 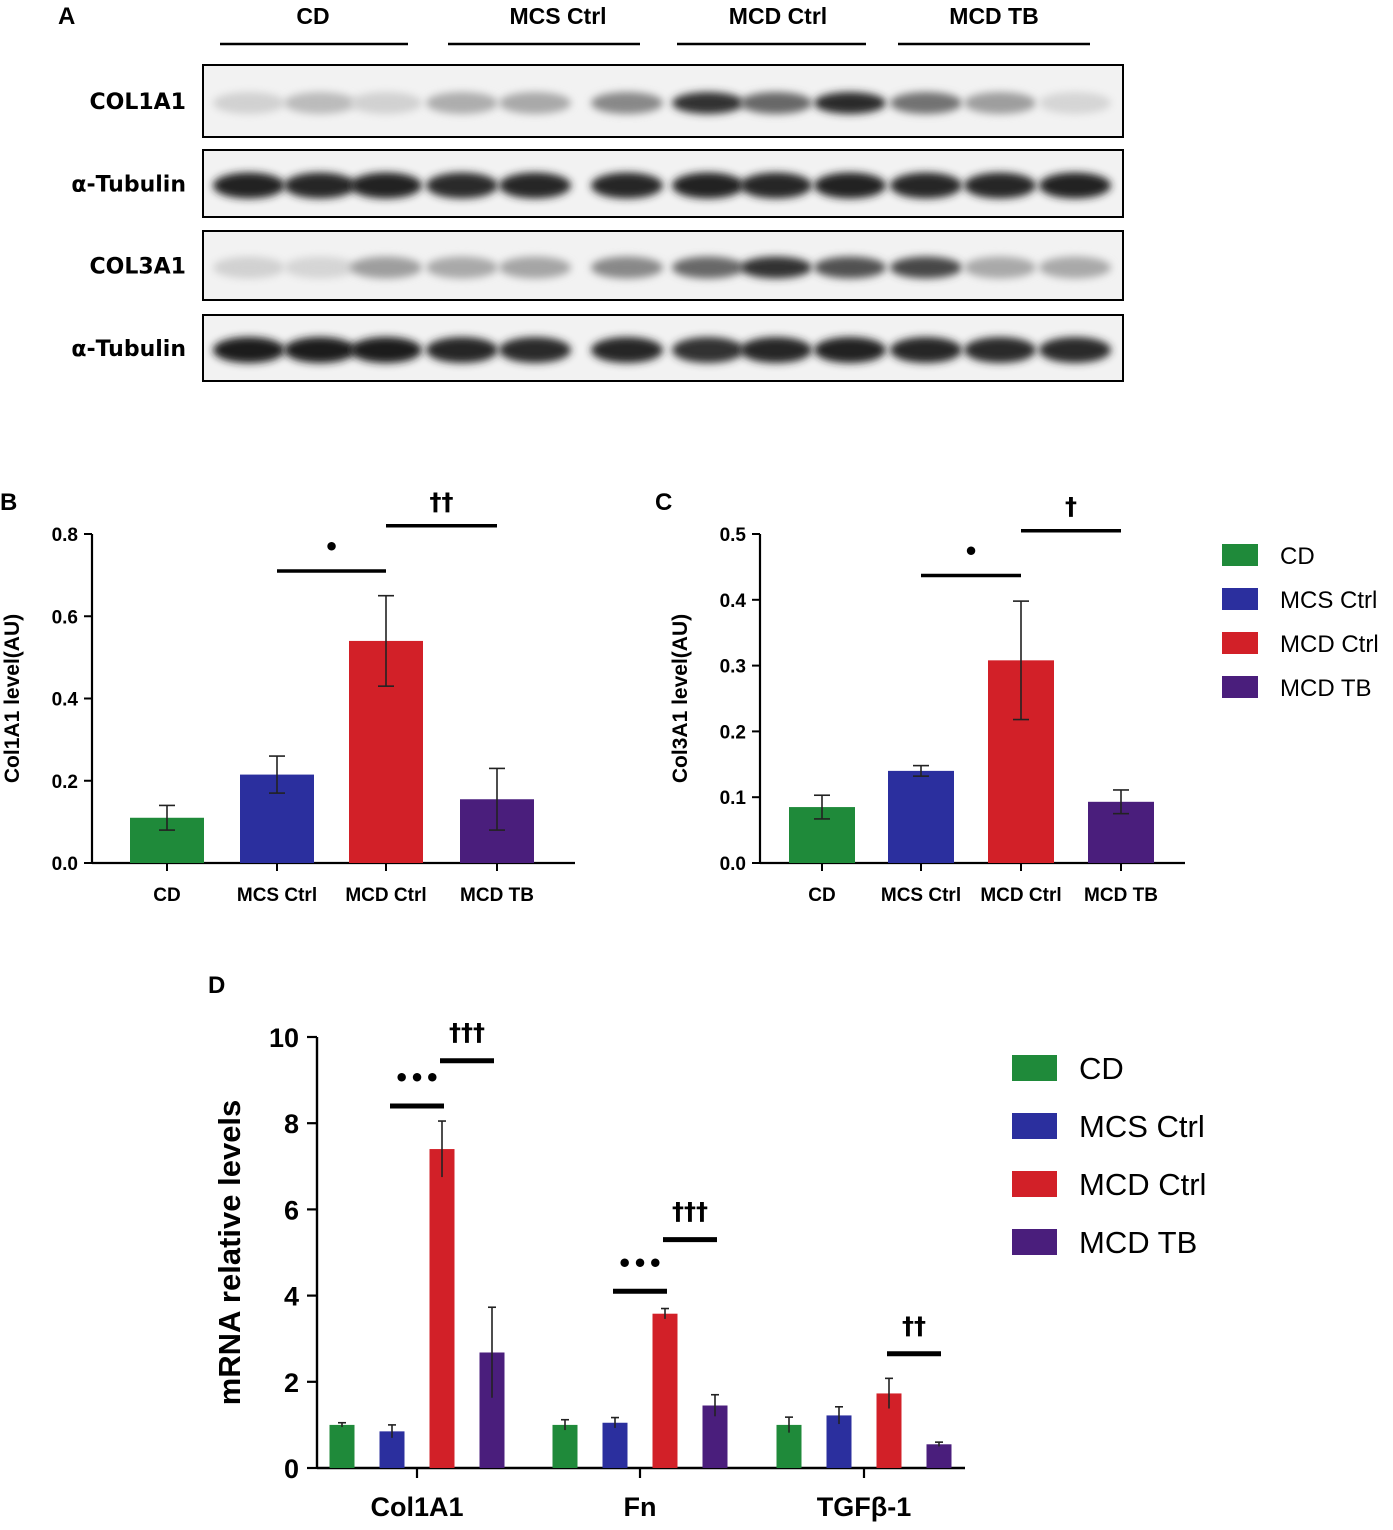 I want to click on panel-c-bar-mcs-ctrl, so click(x=921, y=816).